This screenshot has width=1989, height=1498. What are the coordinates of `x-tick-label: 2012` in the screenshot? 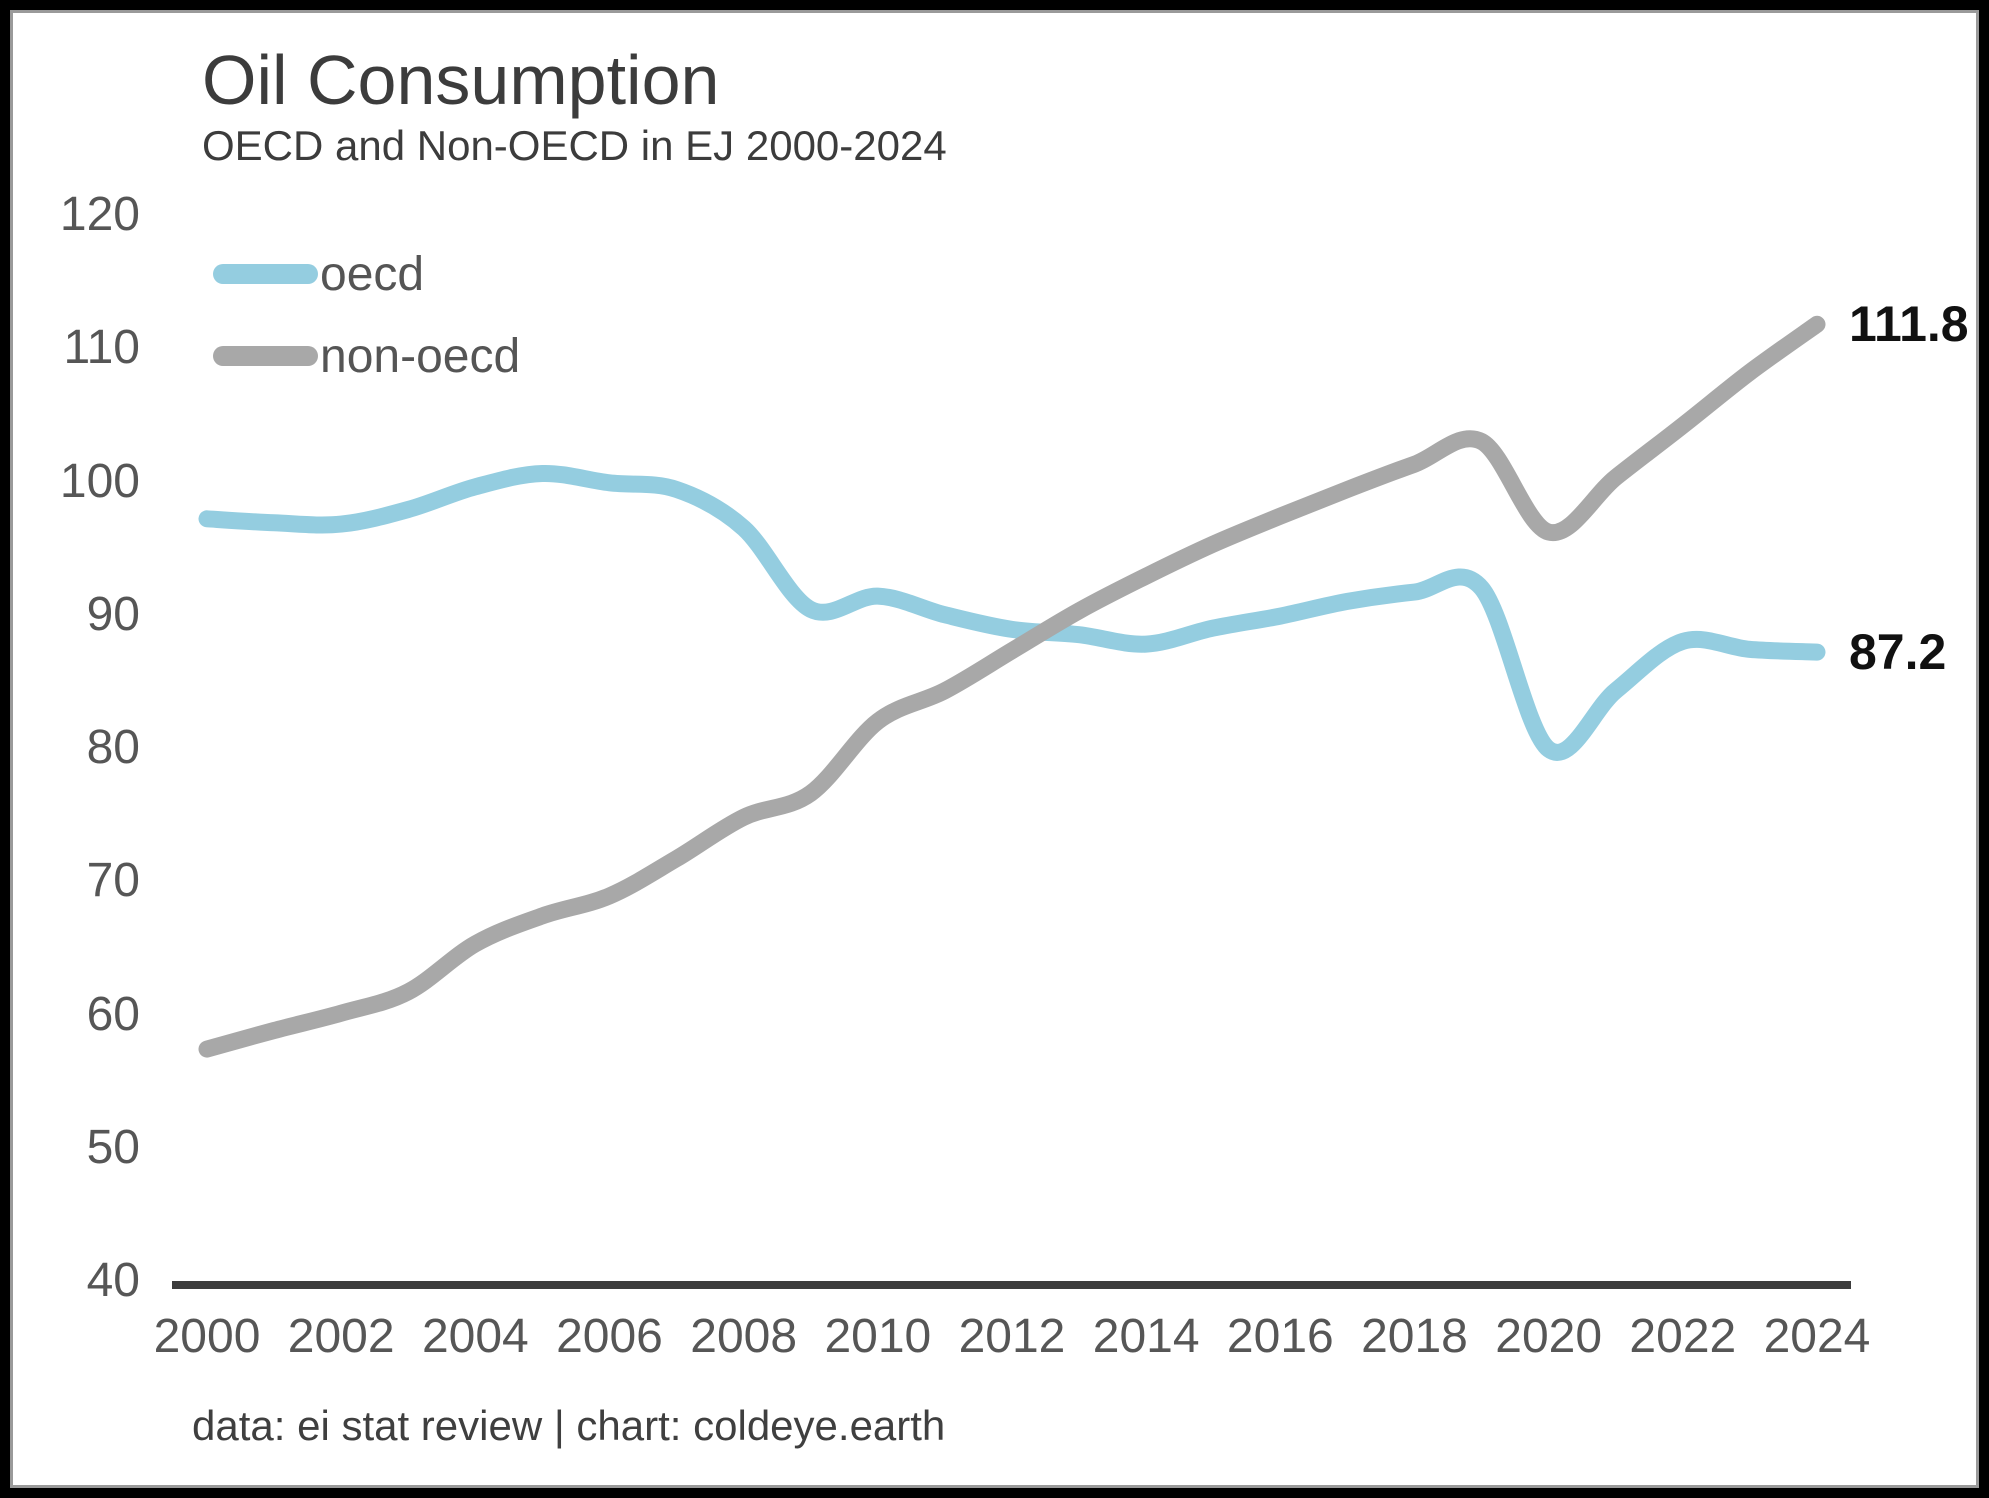 It's located at (1012, 1336).